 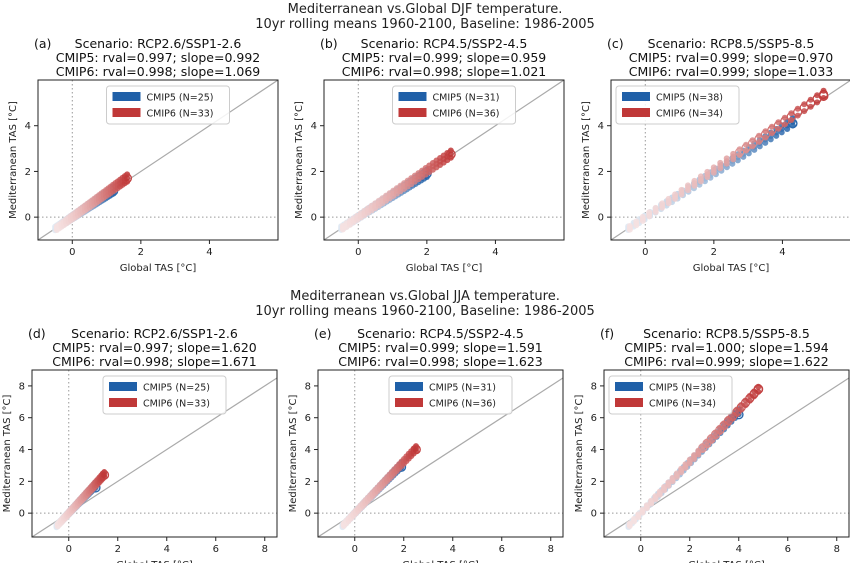 I want to click on cmip5-stats: CMIP5: rval=0.997; slope=1.620, so click(x=154, y=347).